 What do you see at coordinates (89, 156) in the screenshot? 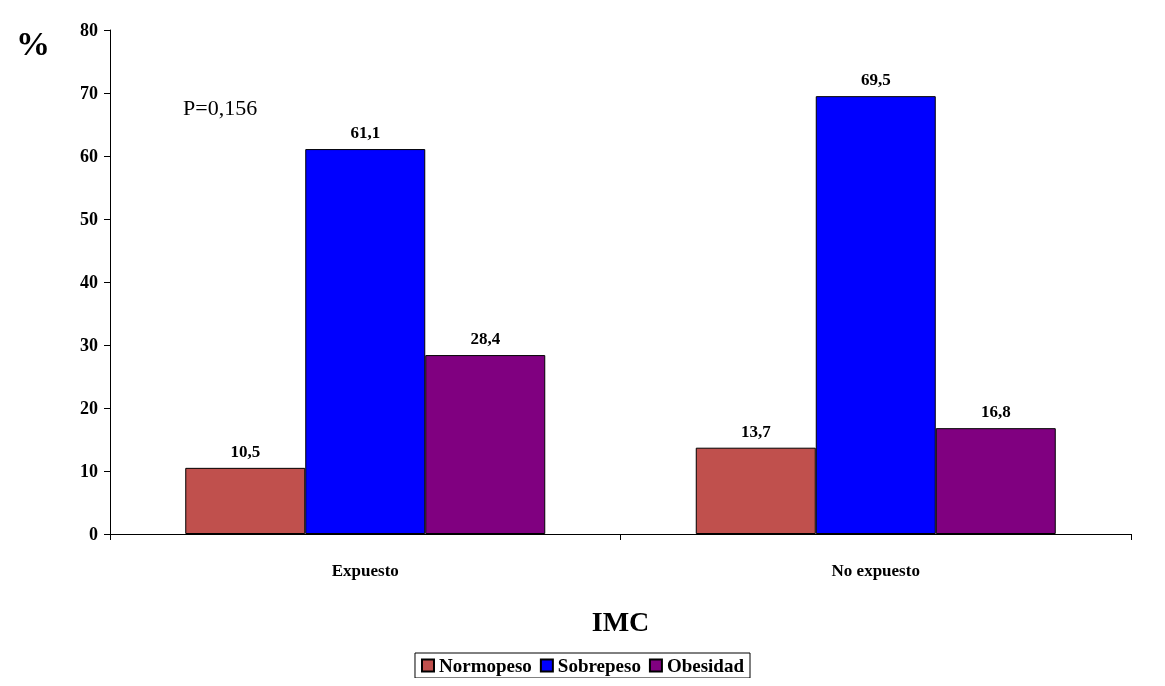
I see `y-tick-label: 60` at bounding box center [89, 156].